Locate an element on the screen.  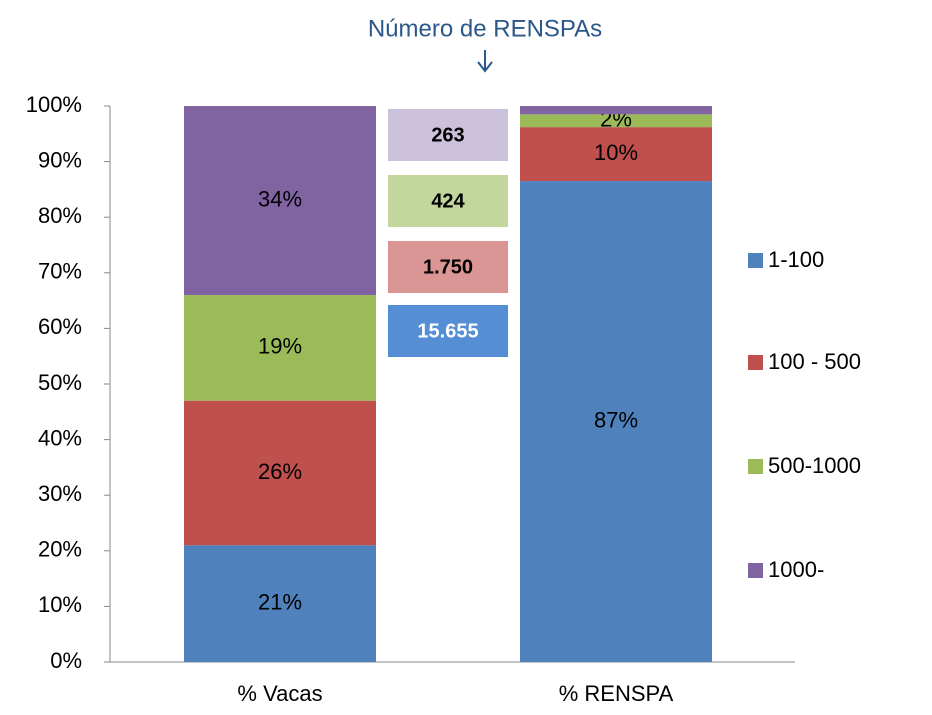
count-label: 1.750 is located at coordinates (448, 267).